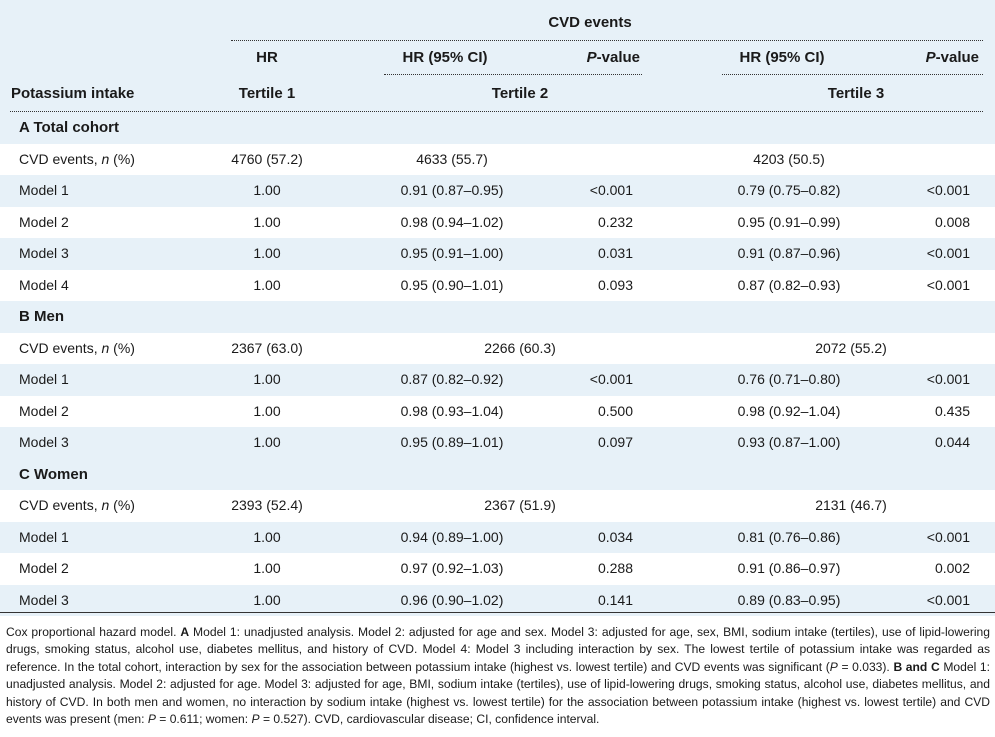  I want to click on tertile2-rule, so click(513, 74).